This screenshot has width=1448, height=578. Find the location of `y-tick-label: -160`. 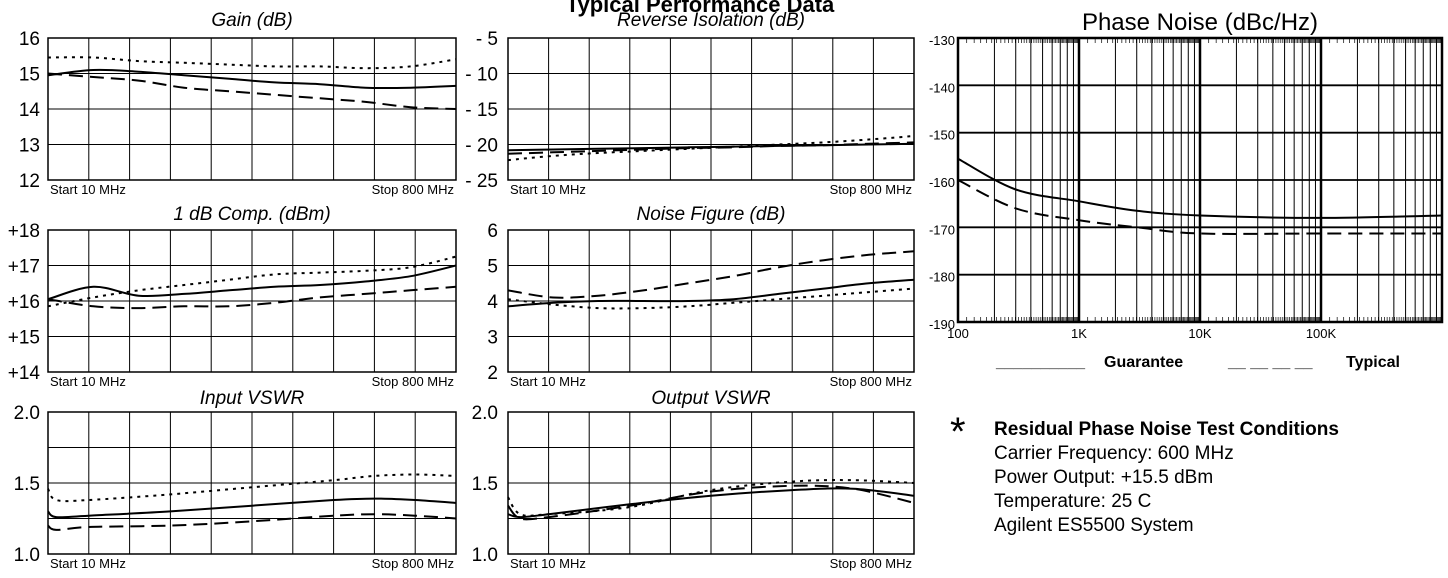

y-tick-label: -160 is located at coordinates (942, 182).